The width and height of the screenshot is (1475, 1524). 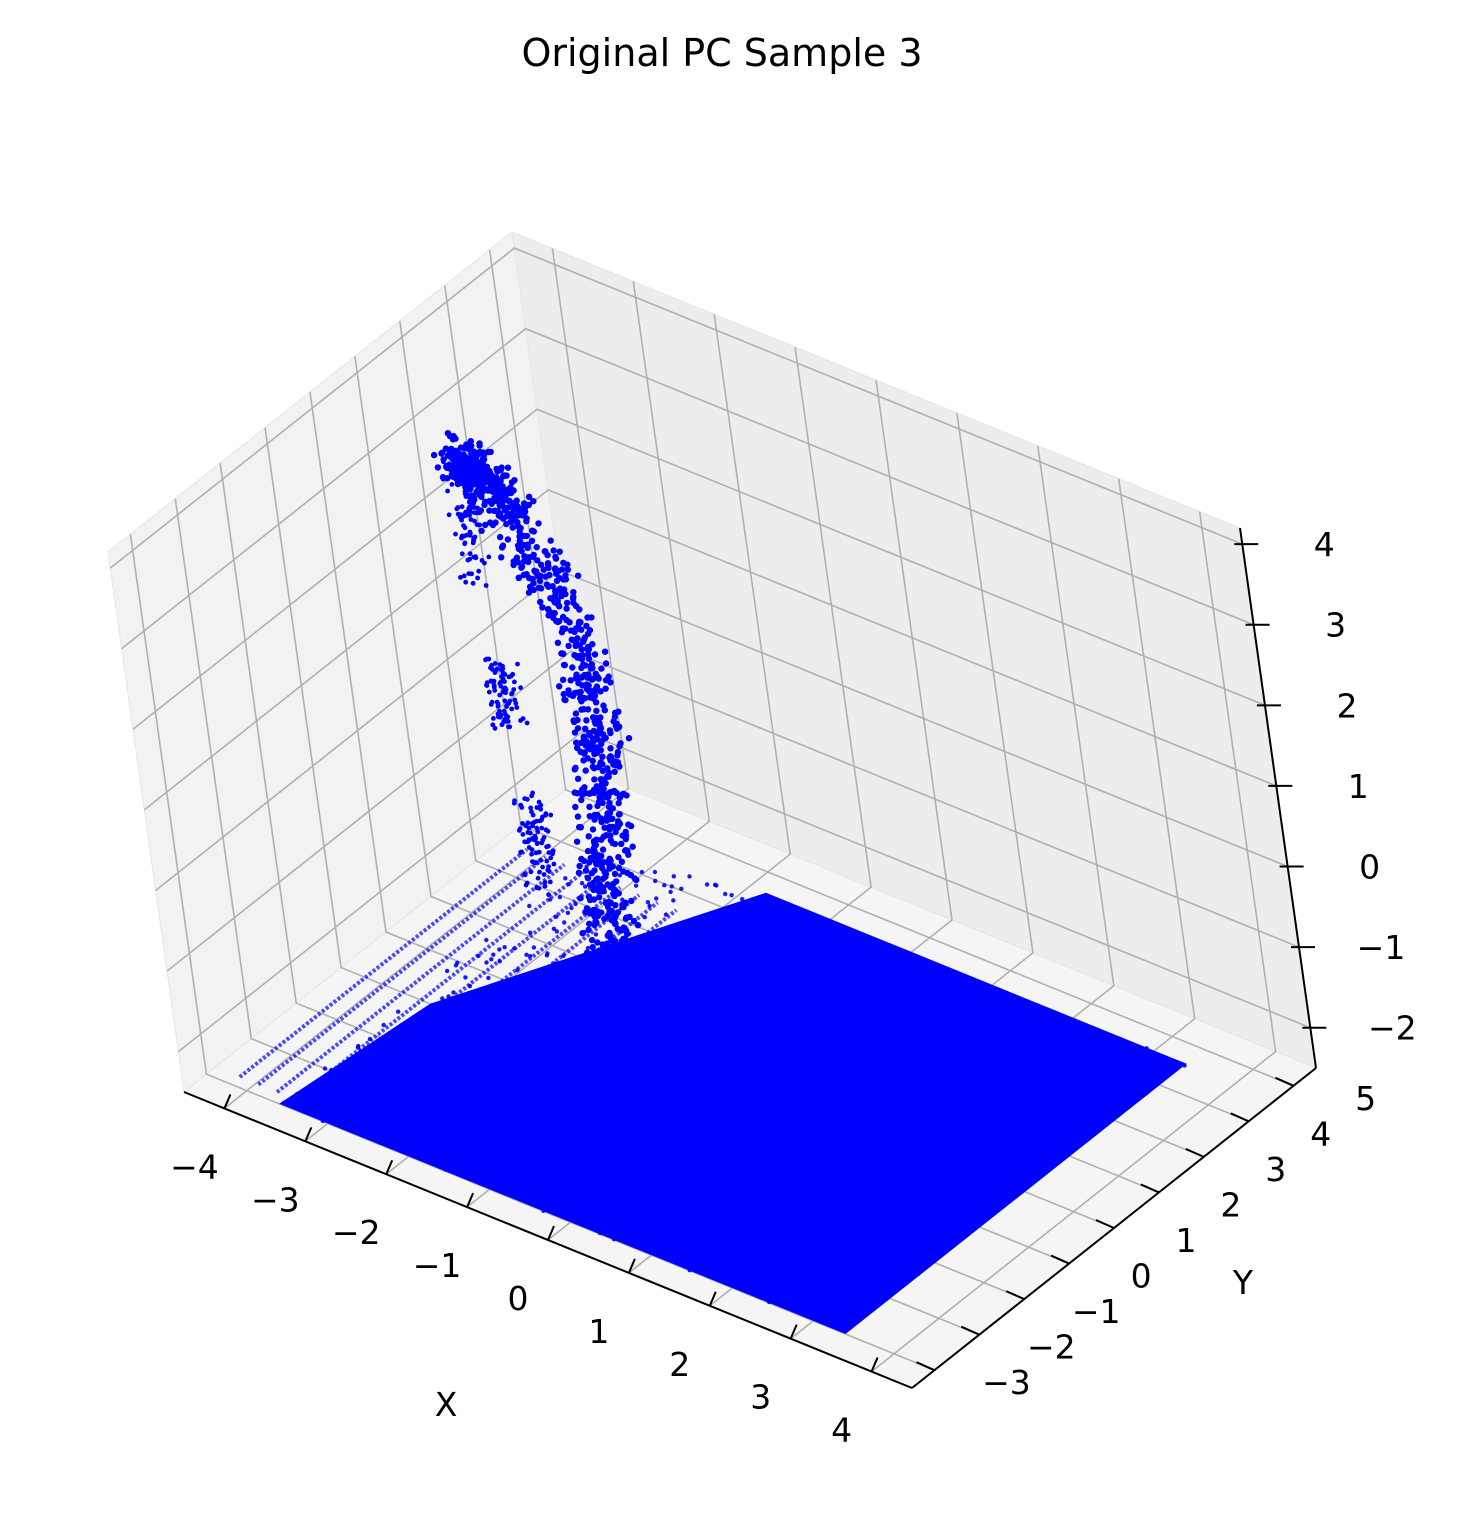 I want to click on x-tick-label: −2, so click(x=356, y=1232).